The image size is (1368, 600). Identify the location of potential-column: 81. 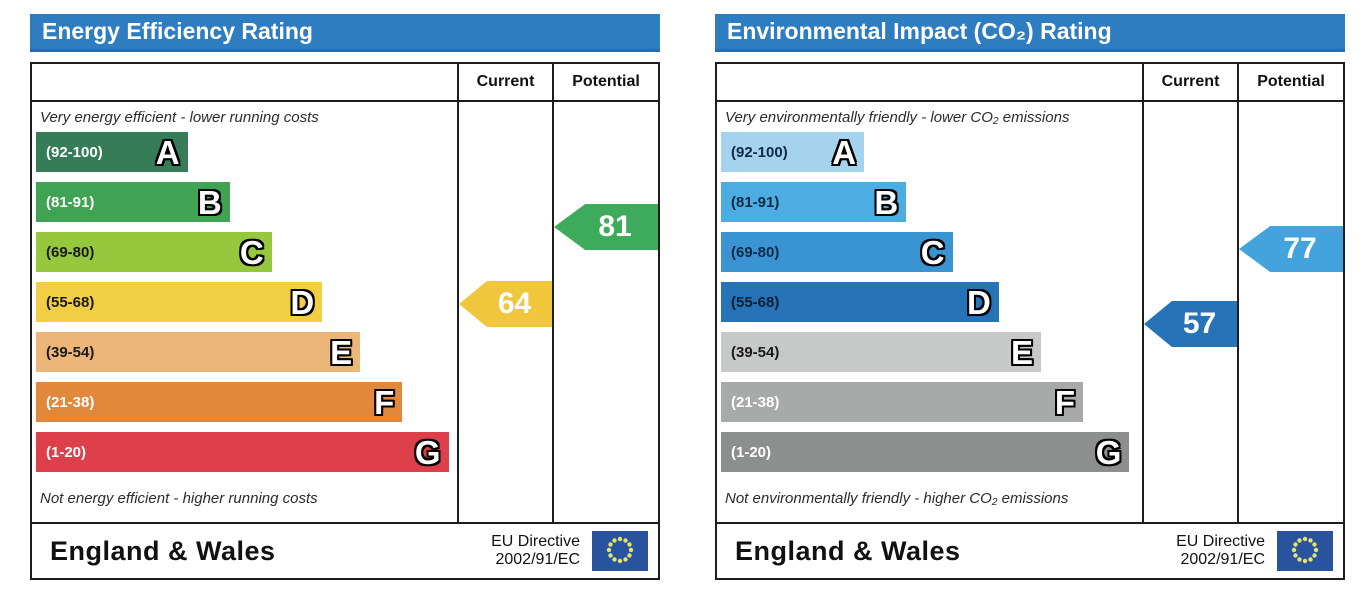
(605, 312).